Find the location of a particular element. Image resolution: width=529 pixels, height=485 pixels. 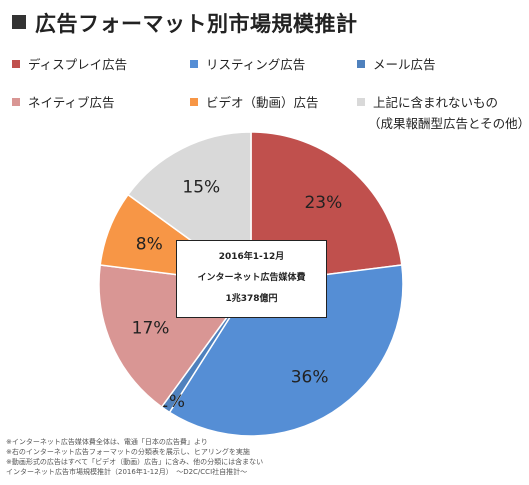

pie-label-4: 8% is located at coordinates (149, 245).